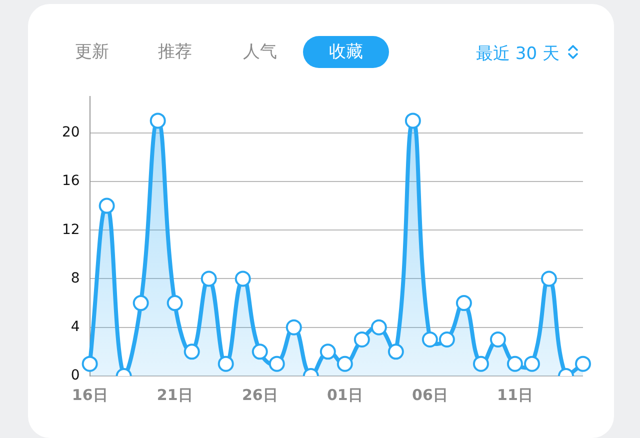 This screenshot has width=640, height=438. I want to click on y-tick-label: 12, so click(71, 230).